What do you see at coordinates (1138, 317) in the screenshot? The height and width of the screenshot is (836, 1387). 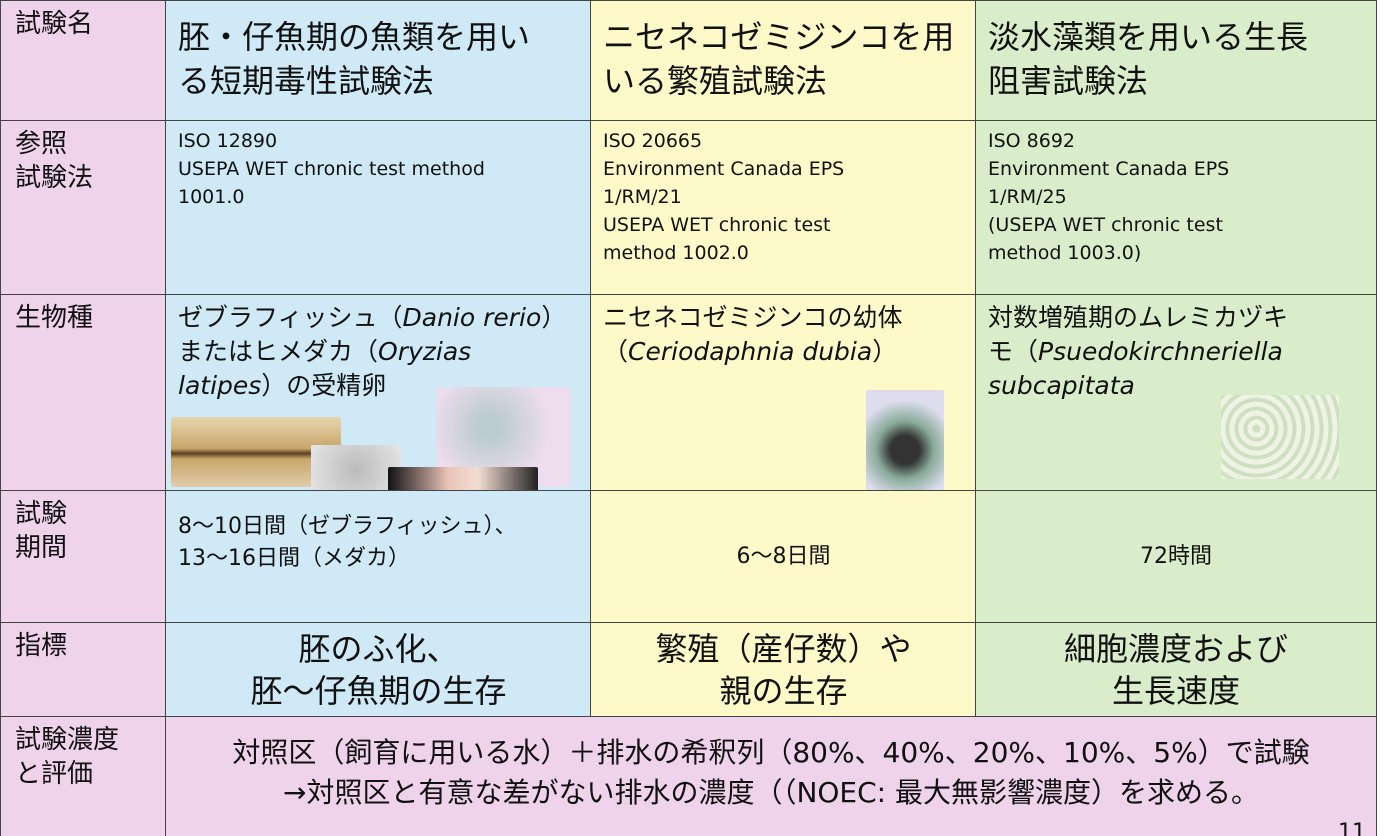 I see `text: 対数増殖期のムレミカヅキ` at bounding box center [1138, 317].